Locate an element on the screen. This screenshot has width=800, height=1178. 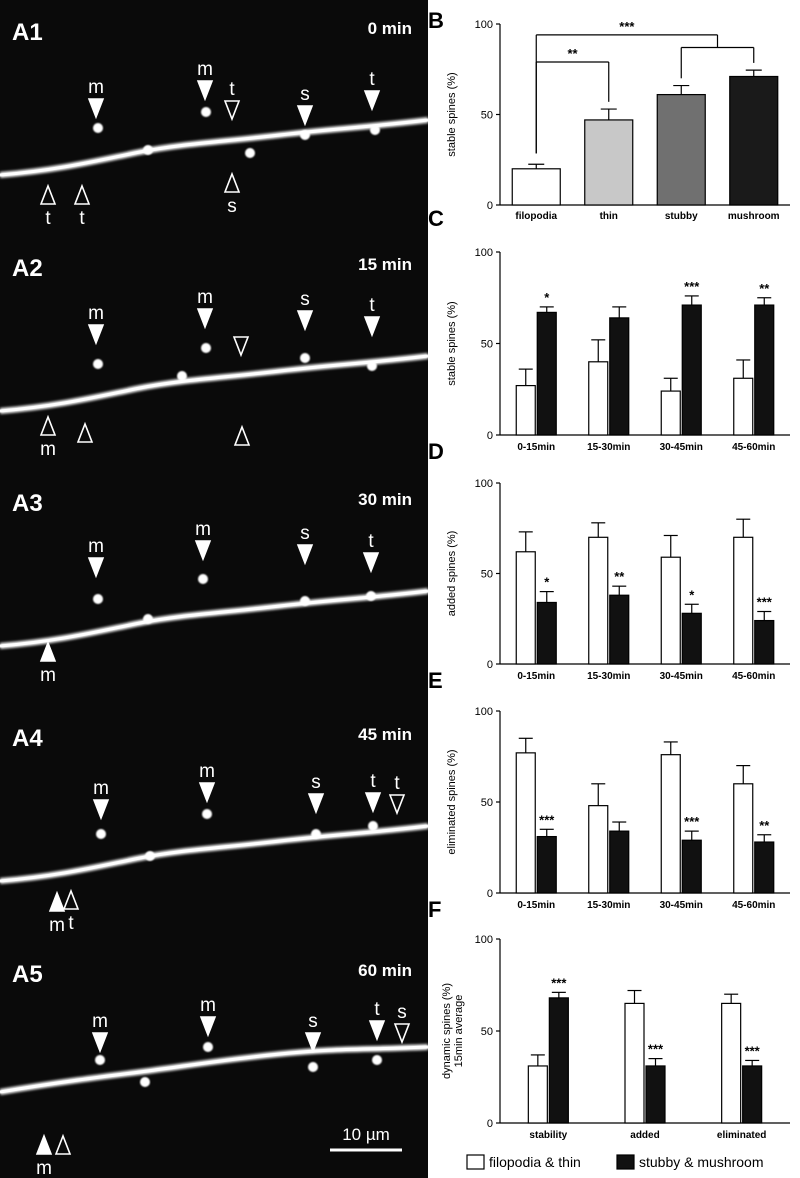
x-tick-label: thin is located at coordinates (609, 216).